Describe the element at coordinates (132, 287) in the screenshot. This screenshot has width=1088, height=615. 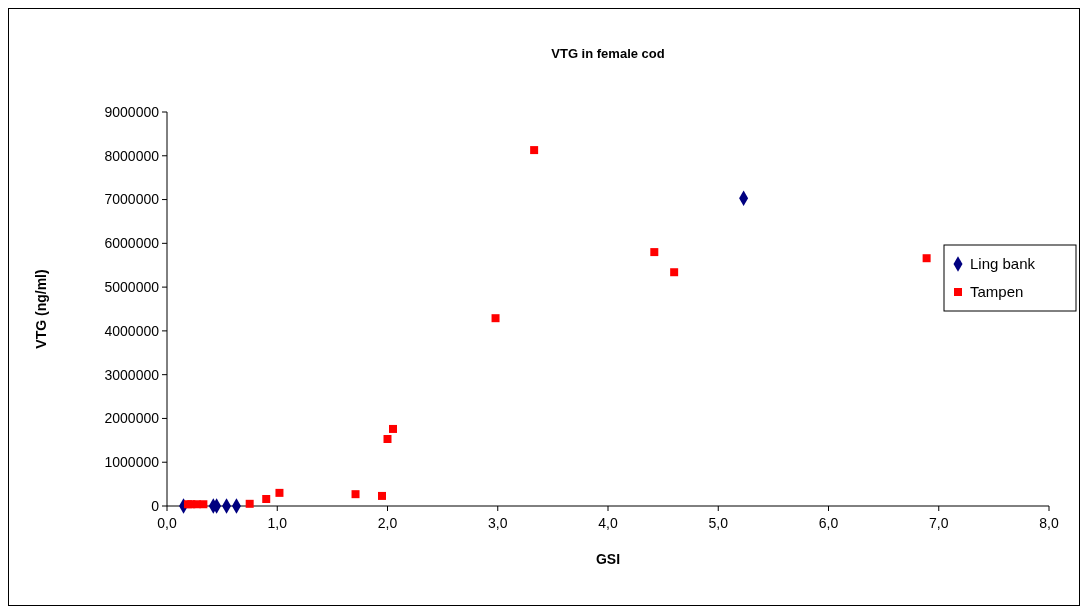
I see `y-tick-label: 5000000` at that location.